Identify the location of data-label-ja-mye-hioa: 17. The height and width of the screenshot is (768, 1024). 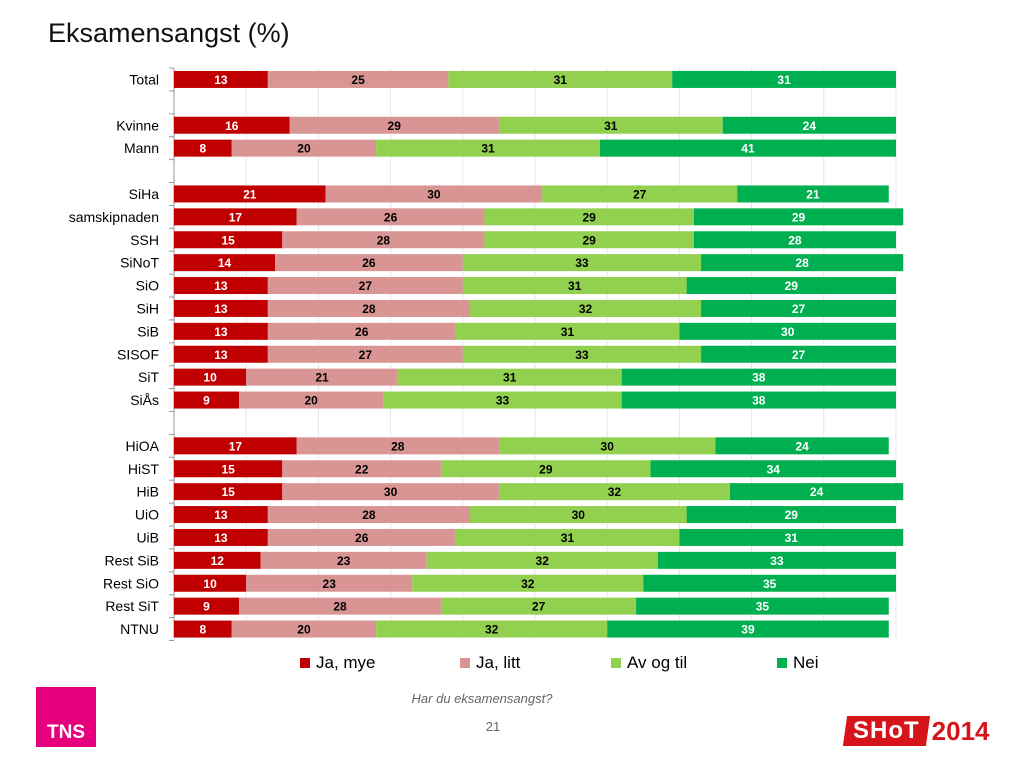
(236, 446).